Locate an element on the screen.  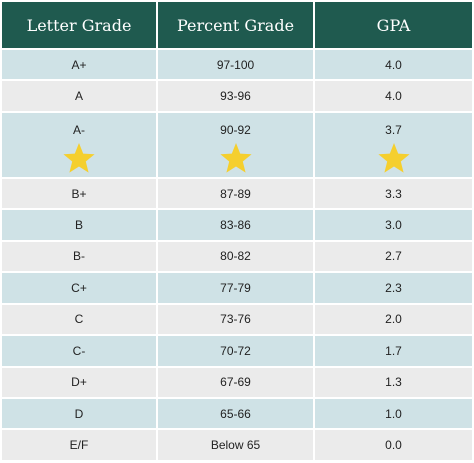
percent-cell: 67-69 is located at coordinates (236, 381).